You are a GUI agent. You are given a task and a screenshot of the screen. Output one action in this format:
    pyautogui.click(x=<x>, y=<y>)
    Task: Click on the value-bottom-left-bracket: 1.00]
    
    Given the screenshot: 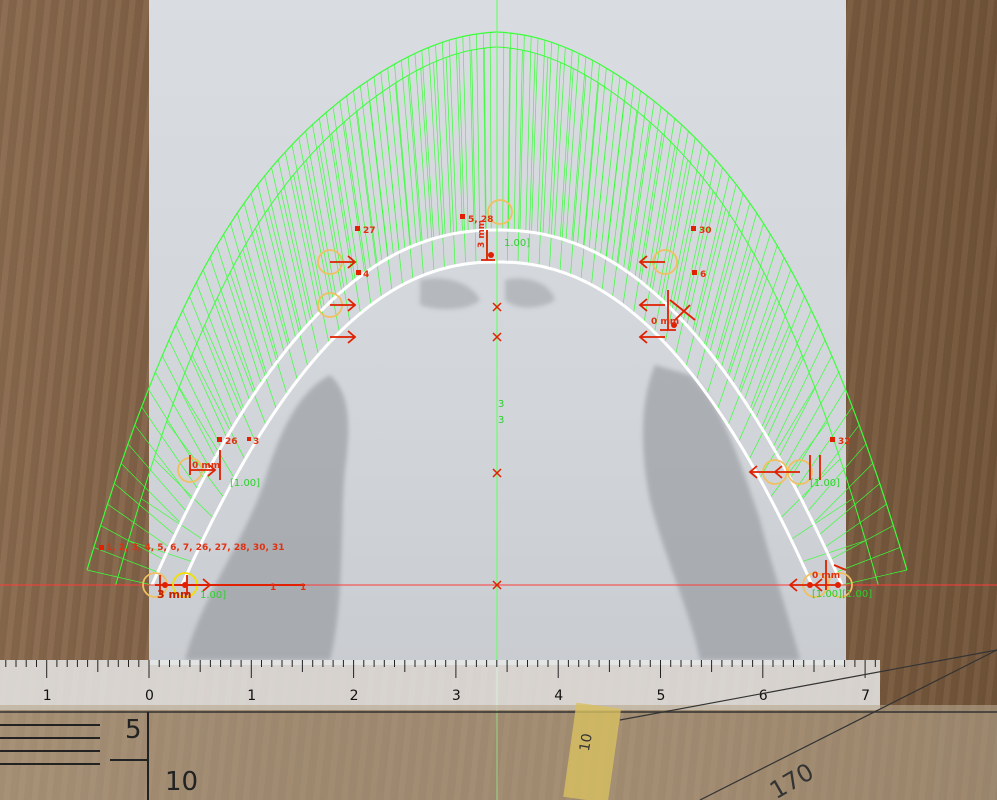 What is the action you would take?
    pyautogui.click(x=213, y=595)
    